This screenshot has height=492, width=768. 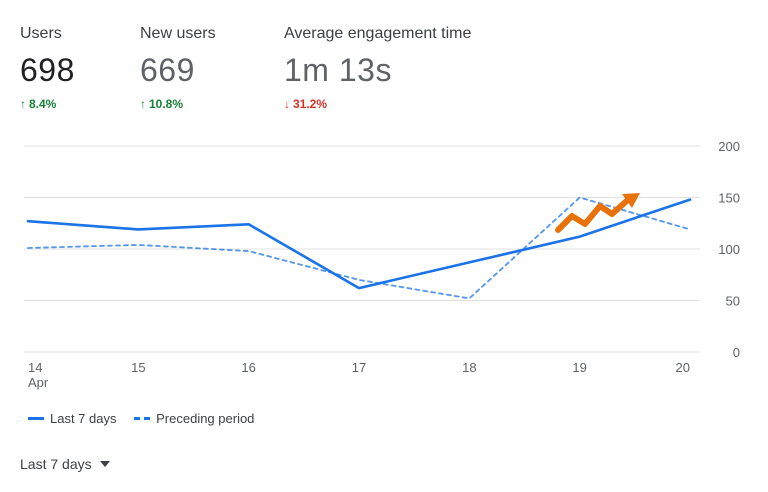 I want to click on metric-change: ↑ 10.8%, so click(x=178, y=104).